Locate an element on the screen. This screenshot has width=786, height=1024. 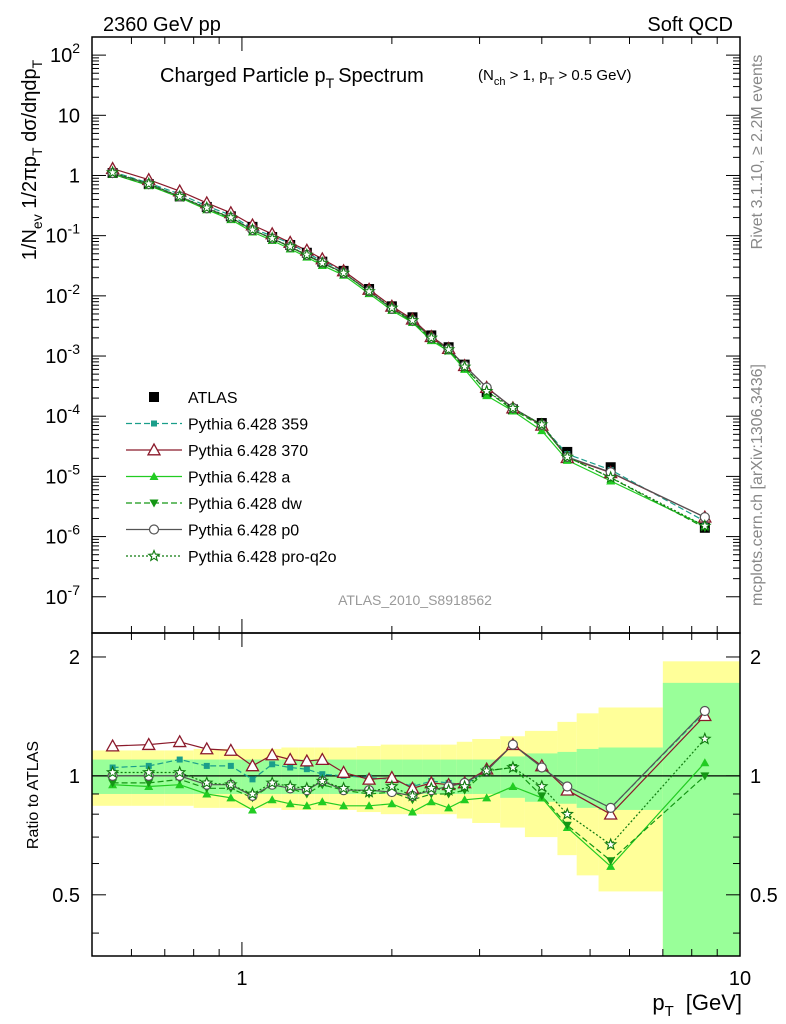
legend-marker-atlas is located at coordinates (154, 397).